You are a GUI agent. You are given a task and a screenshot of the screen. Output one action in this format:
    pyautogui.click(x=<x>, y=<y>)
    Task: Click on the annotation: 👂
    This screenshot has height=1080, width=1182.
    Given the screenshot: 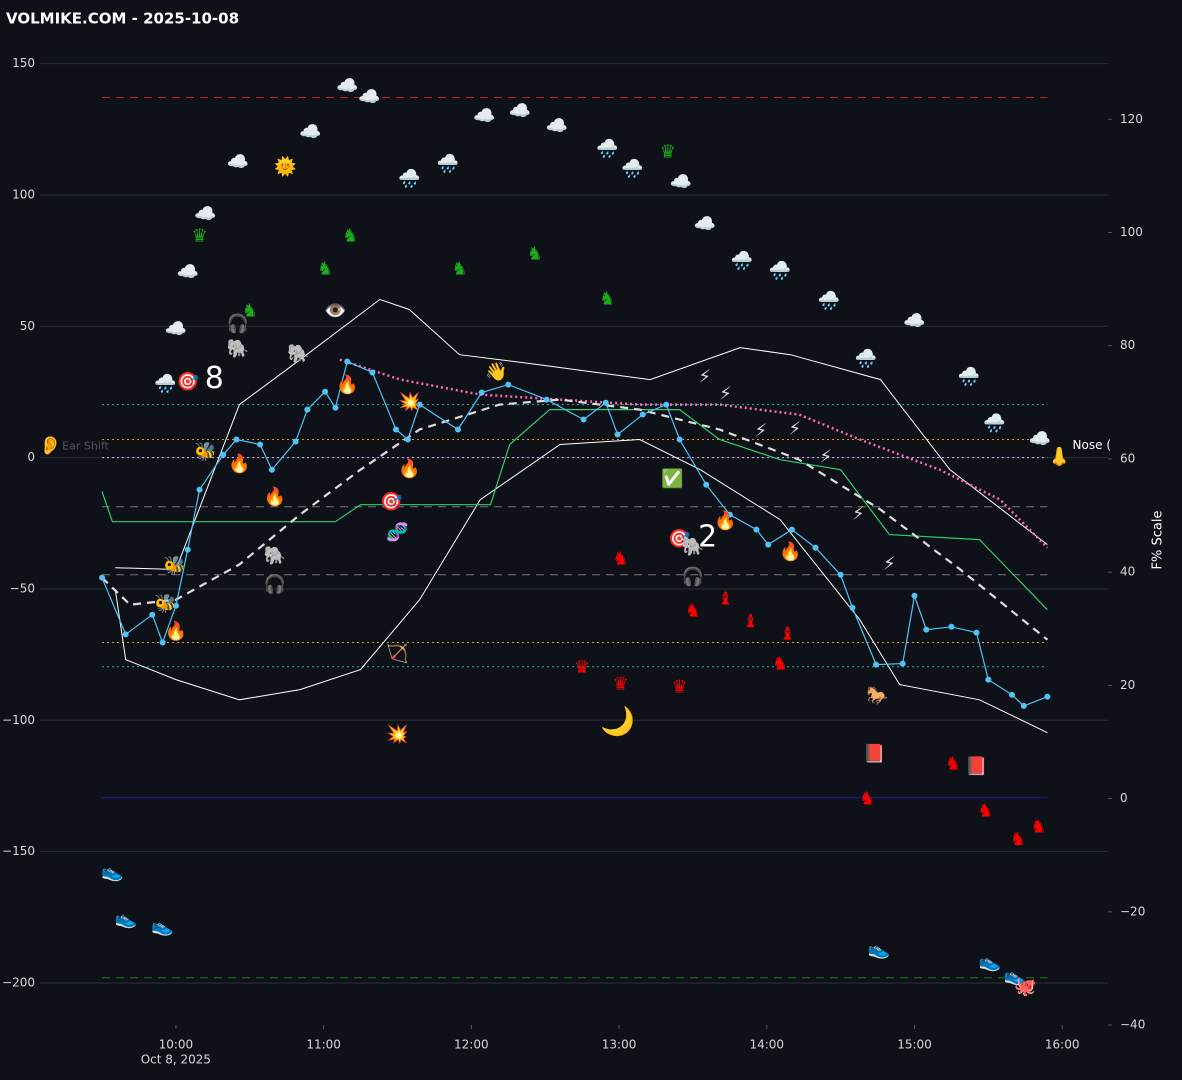 What is the action you would take?
    pyautogui.click(x=50, y=446)
    